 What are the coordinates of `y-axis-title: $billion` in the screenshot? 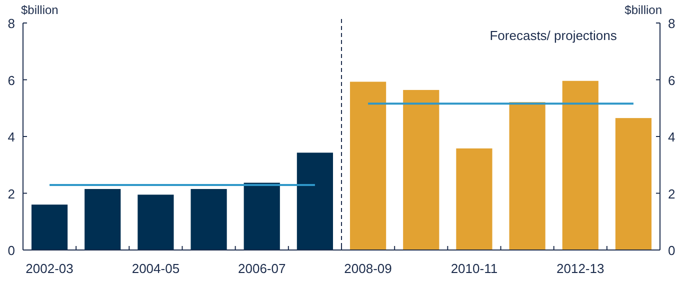 It's located at (39, 10).